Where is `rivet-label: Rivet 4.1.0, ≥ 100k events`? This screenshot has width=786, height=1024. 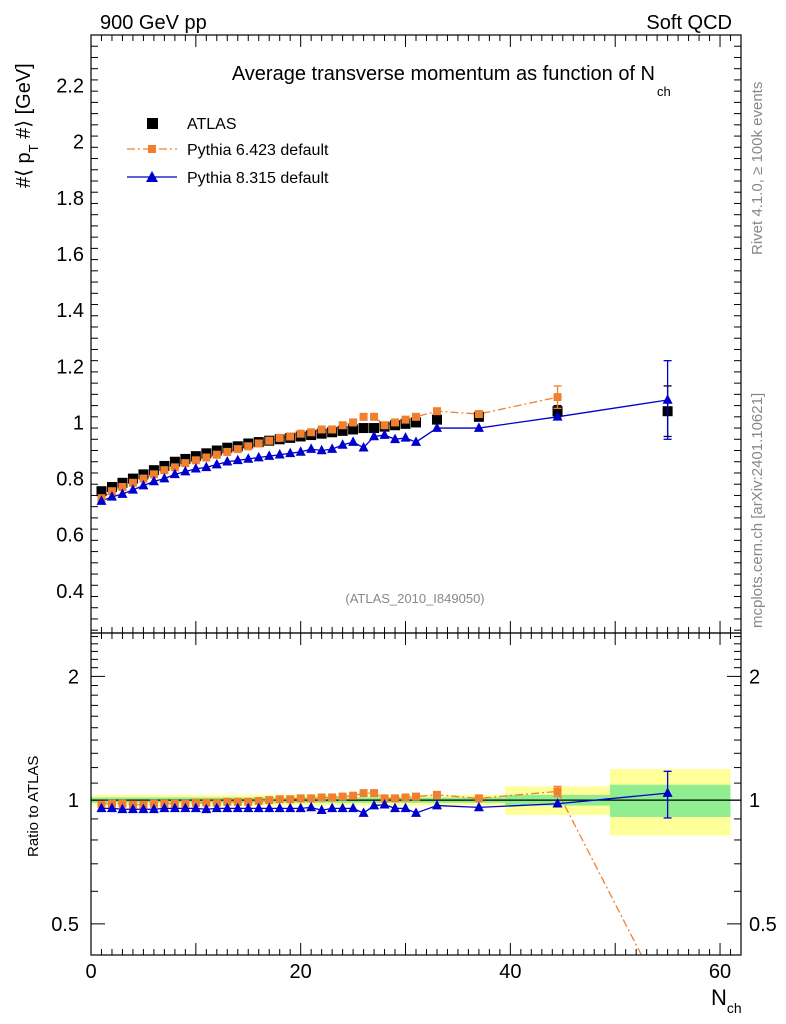 rivet-label: Rivet 4.1.0, ≥ 100k events is located at coordinates (757, 168).